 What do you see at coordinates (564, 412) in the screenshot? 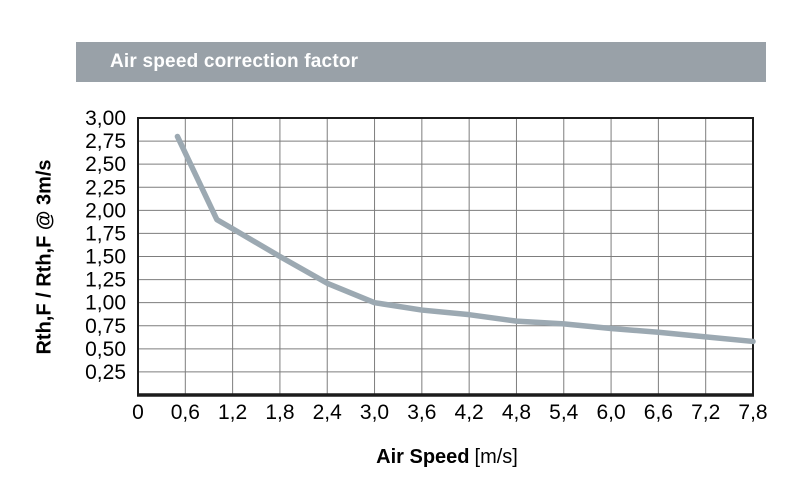
I see `x-tick-label: 5,4` at bounding box center [564, 412].